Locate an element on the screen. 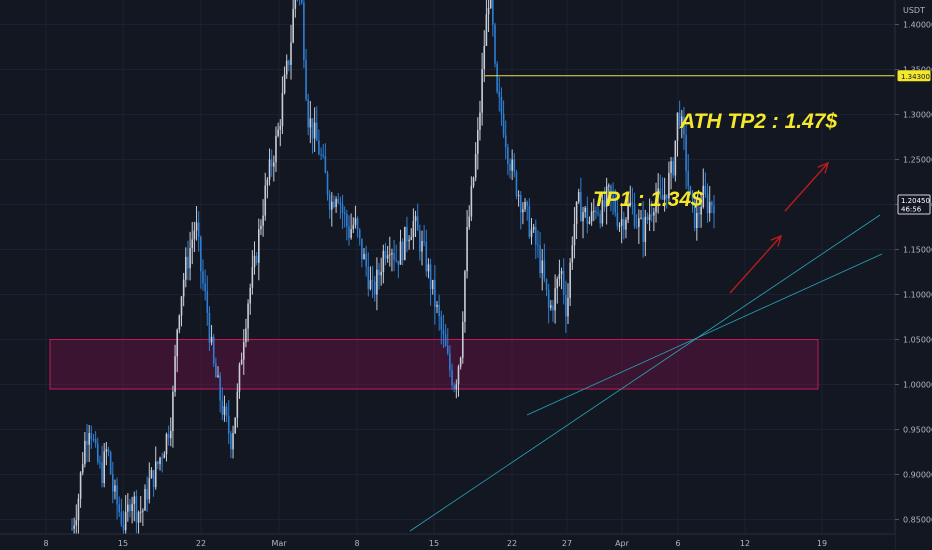 The height and width of the screenshot is (550, 932). x-tick-label: 22 is located at coordinates (201, 543).